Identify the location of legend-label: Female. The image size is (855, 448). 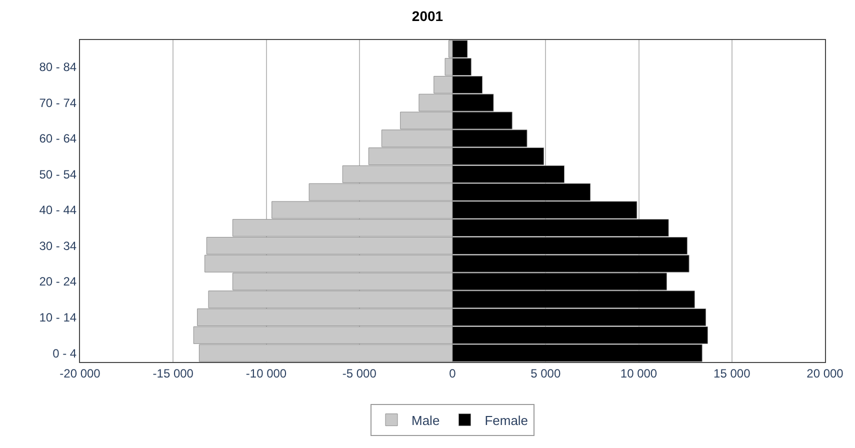
(506, 420).